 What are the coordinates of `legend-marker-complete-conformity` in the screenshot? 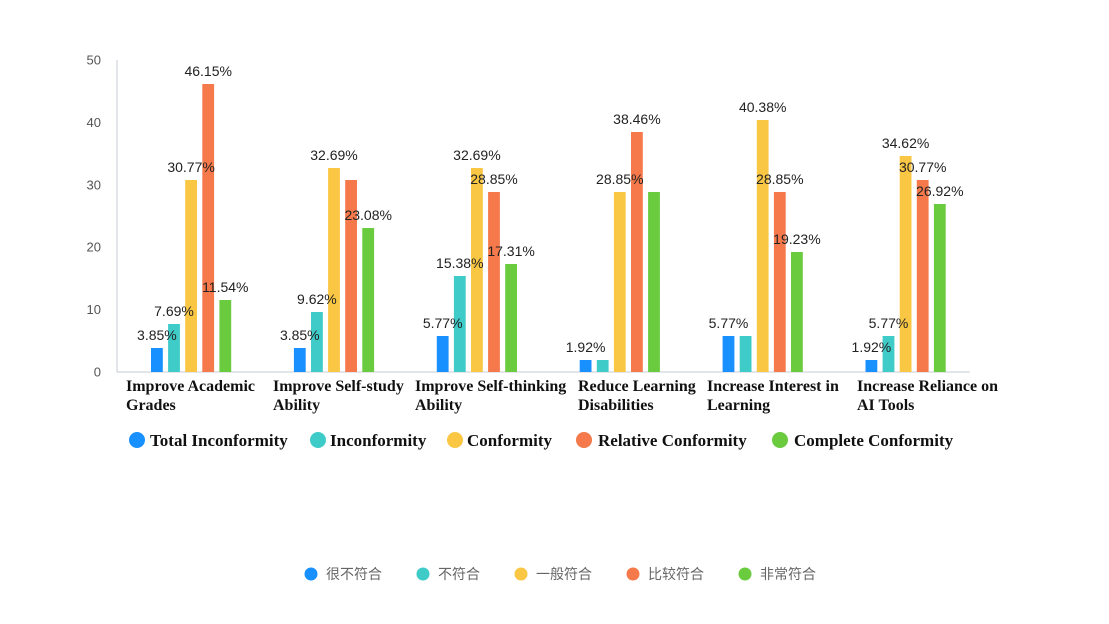 It's located at (780, 440).